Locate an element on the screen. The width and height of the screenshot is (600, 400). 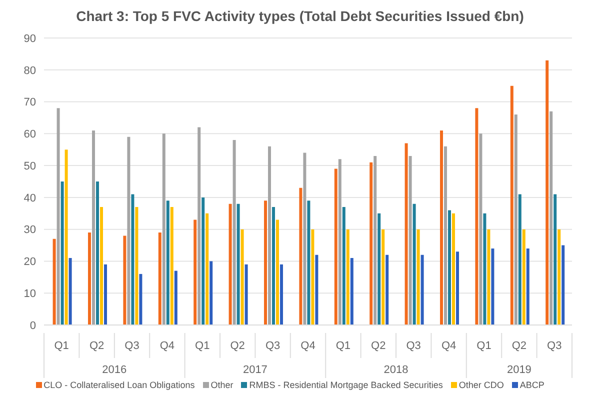
chart-title: Chart 3: Top 5 FVC Activity types (Total Debt Securities Issued €bn) is located at coordinates (300, 17).